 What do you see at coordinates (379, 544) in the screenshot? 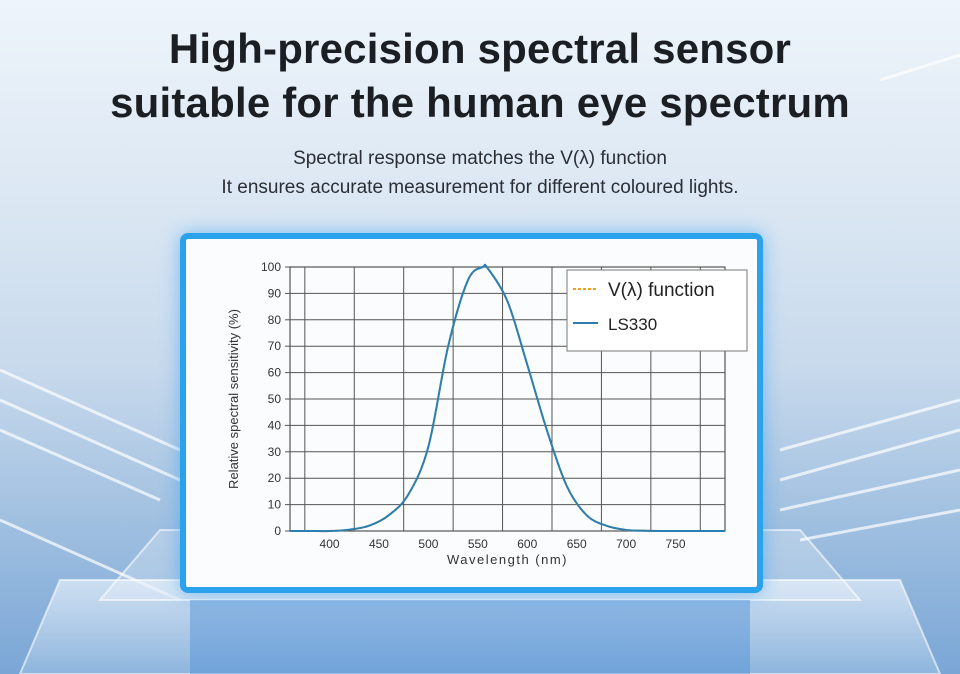
I see `x-tick-label: 450` at bounding box center [379, 544].